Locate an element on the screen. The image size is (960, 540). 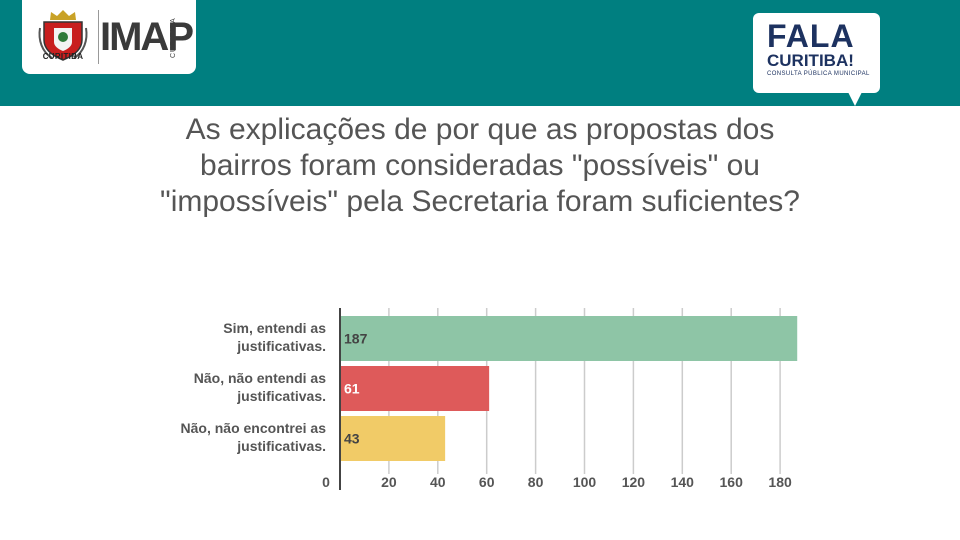
fala-logo-line2: CURITIBA! is located at coordinates (810, 60).